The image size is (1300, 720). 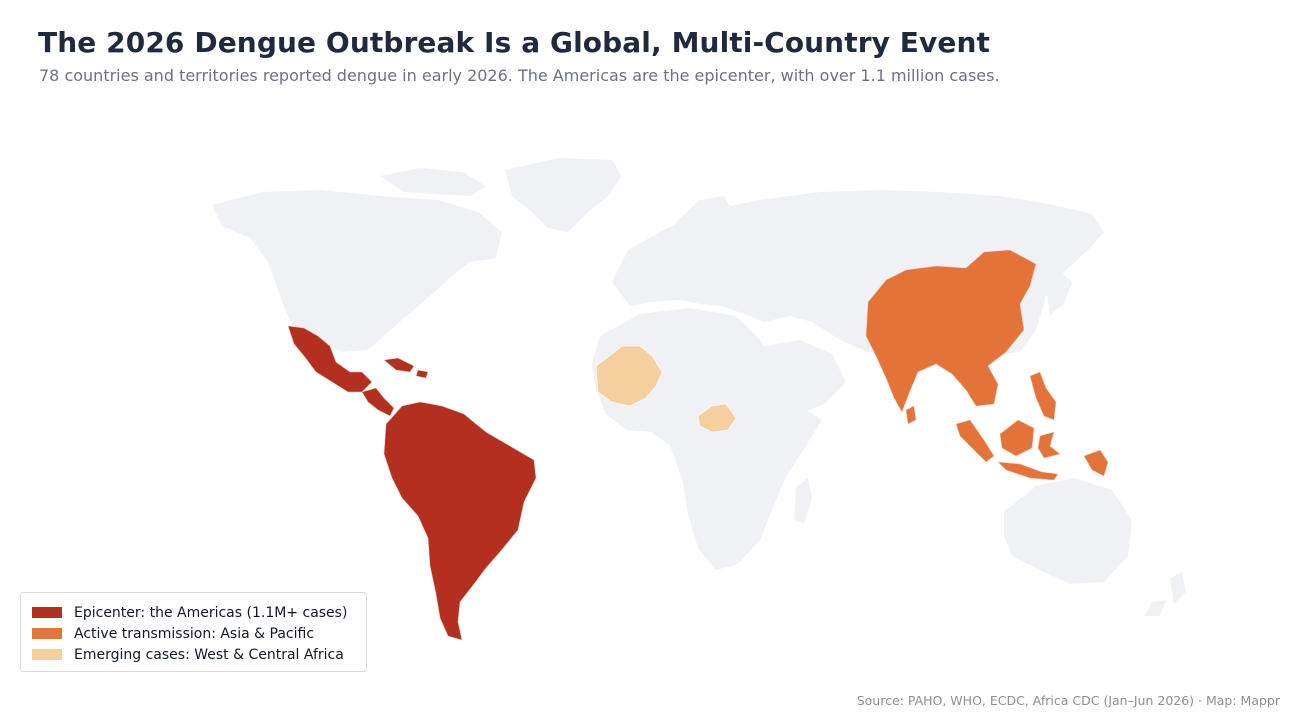 What do you see at coordinates (951, 331) in the screenshot?
I see `region-south-east-asia-mainland` at bounding box center [951, 331].